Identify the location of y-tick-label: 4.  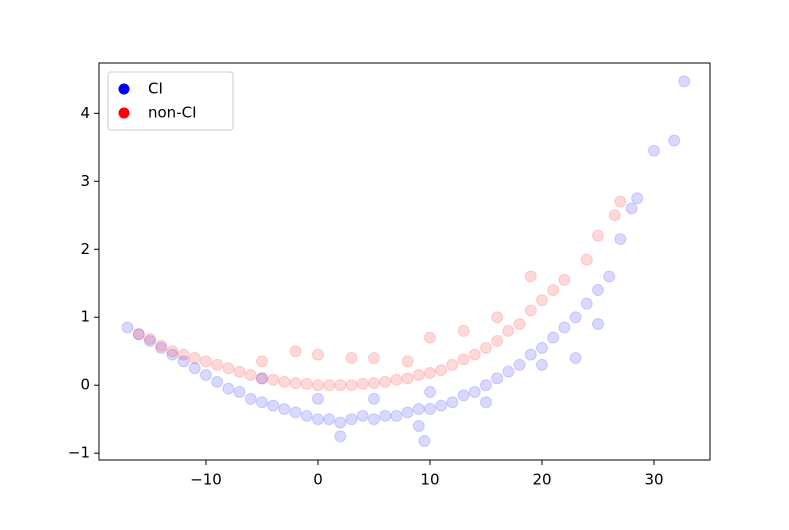
(85, 113).